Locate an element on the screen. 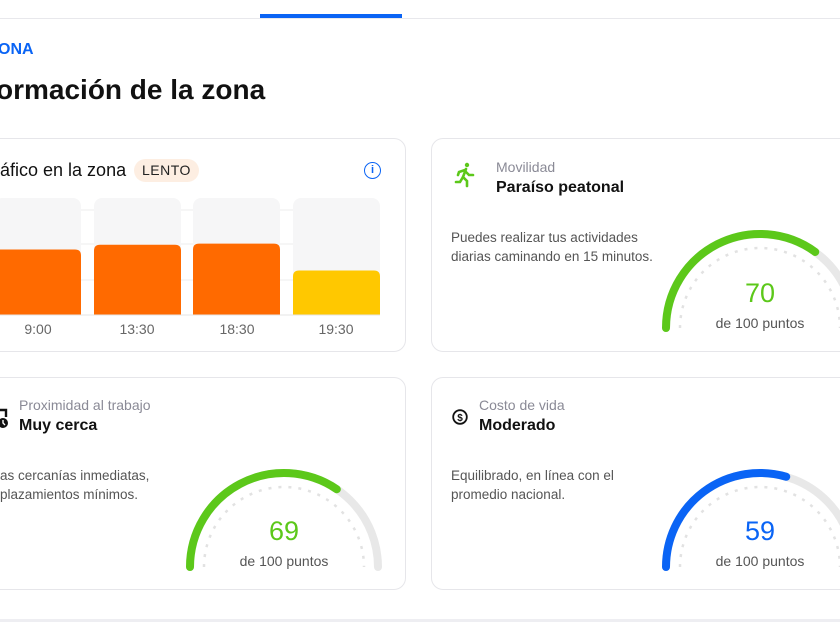  tab-bar-divider is located at coordinates (420, 18).